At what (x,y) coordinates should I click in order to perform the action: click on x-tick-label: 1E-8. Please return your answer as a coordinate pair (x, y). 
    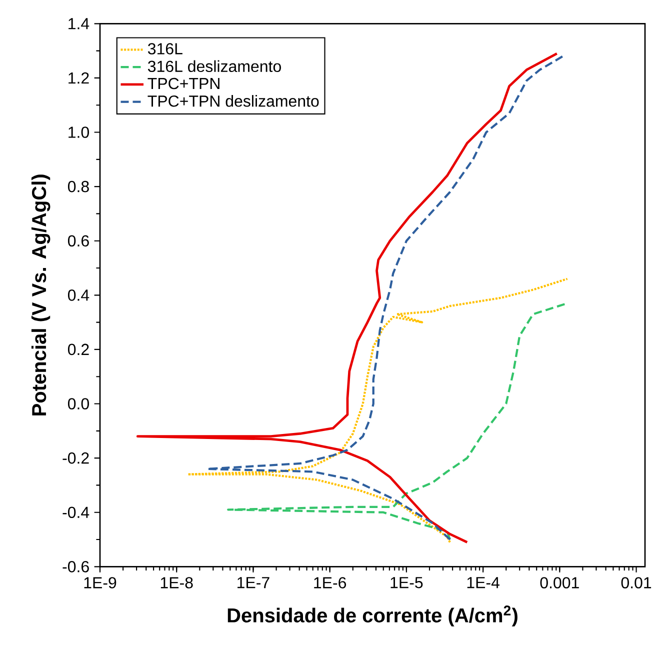
    Looking at the image, I should click on (176, 582).